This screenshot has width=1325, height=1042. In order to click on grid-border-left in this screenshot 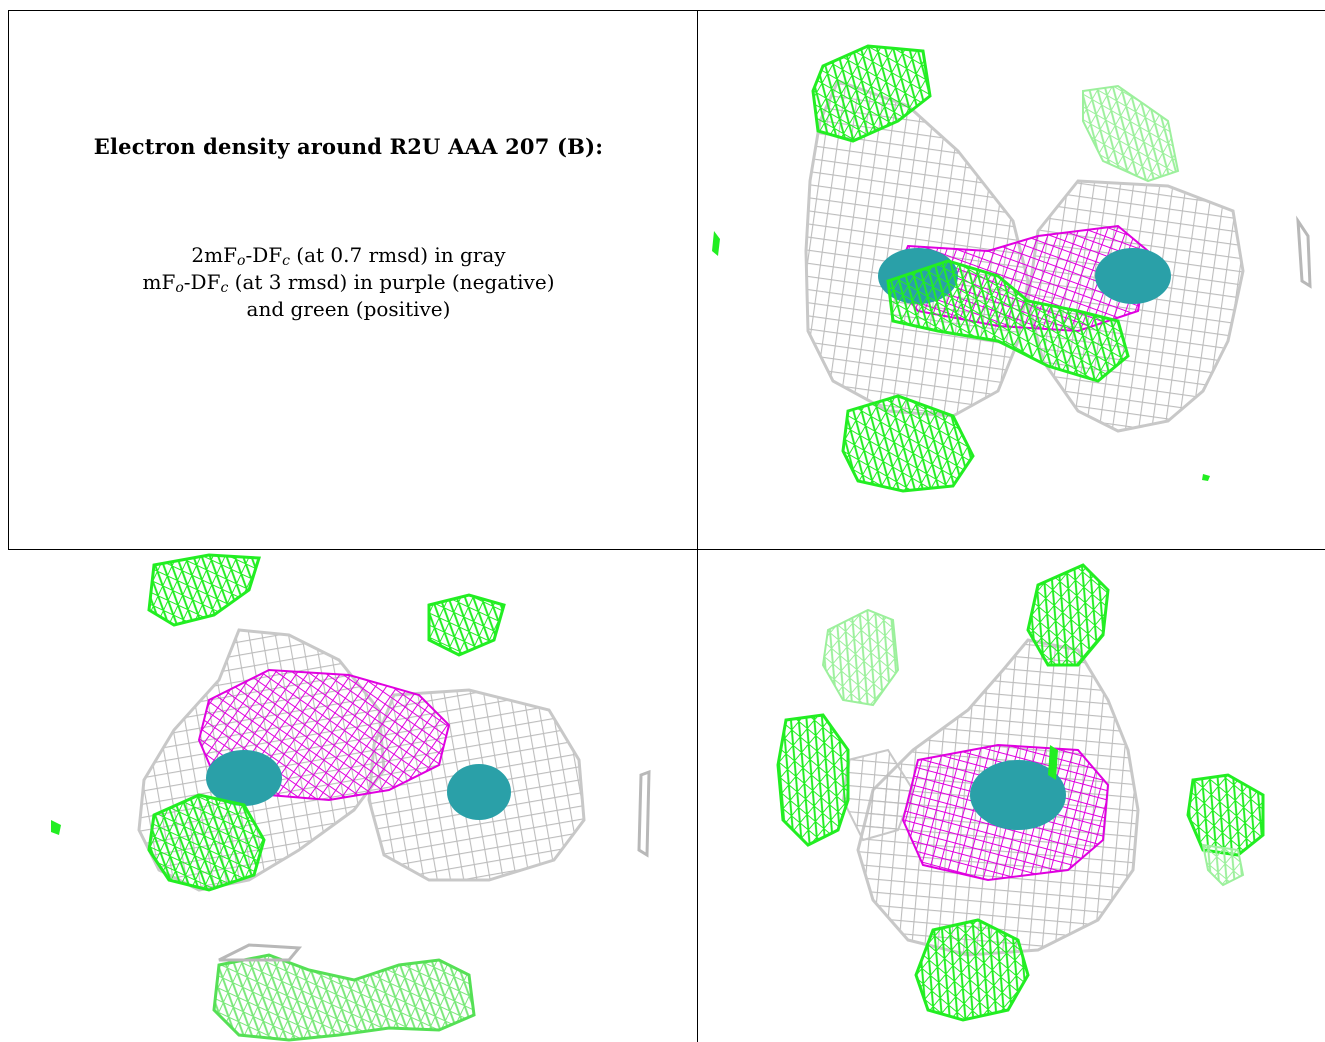, I will do `click(8, 280)`.